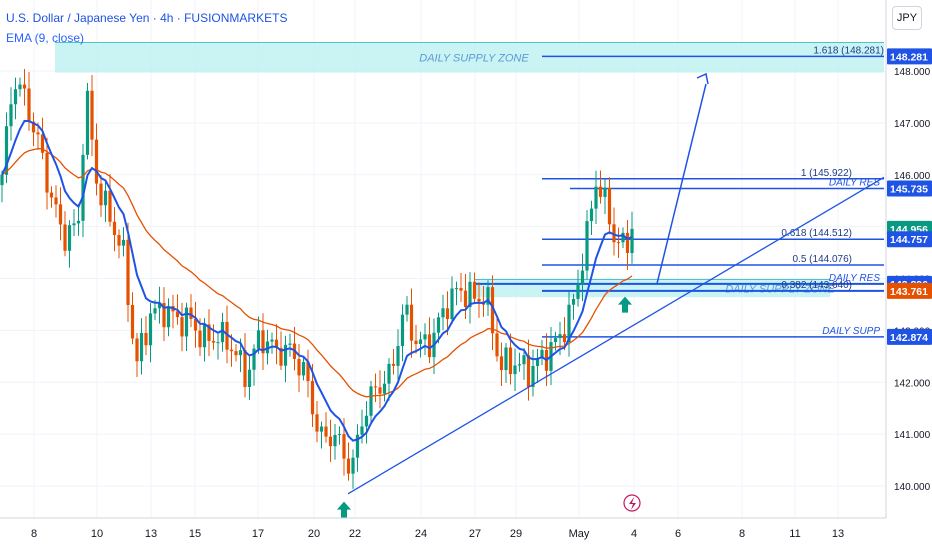 This screenshot has height=550, width=932. Describe the element at coordinates (702, 78) in the screenshot. I see `projection-arrowhead` at that location.